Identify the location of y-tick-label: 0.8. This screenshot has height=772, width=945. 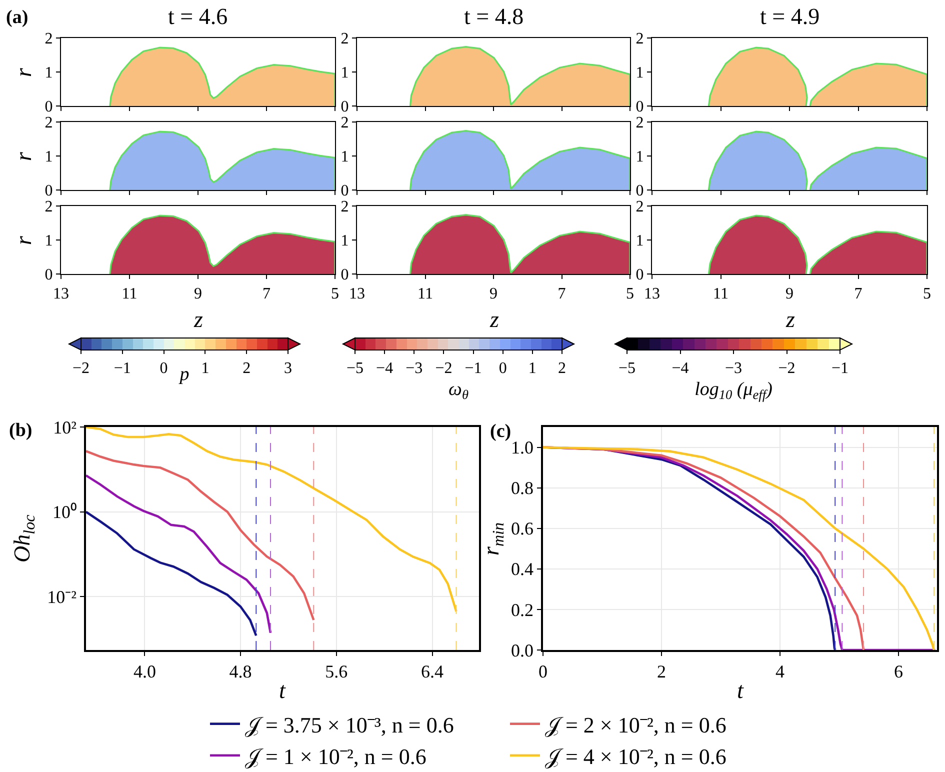
(522, 488).